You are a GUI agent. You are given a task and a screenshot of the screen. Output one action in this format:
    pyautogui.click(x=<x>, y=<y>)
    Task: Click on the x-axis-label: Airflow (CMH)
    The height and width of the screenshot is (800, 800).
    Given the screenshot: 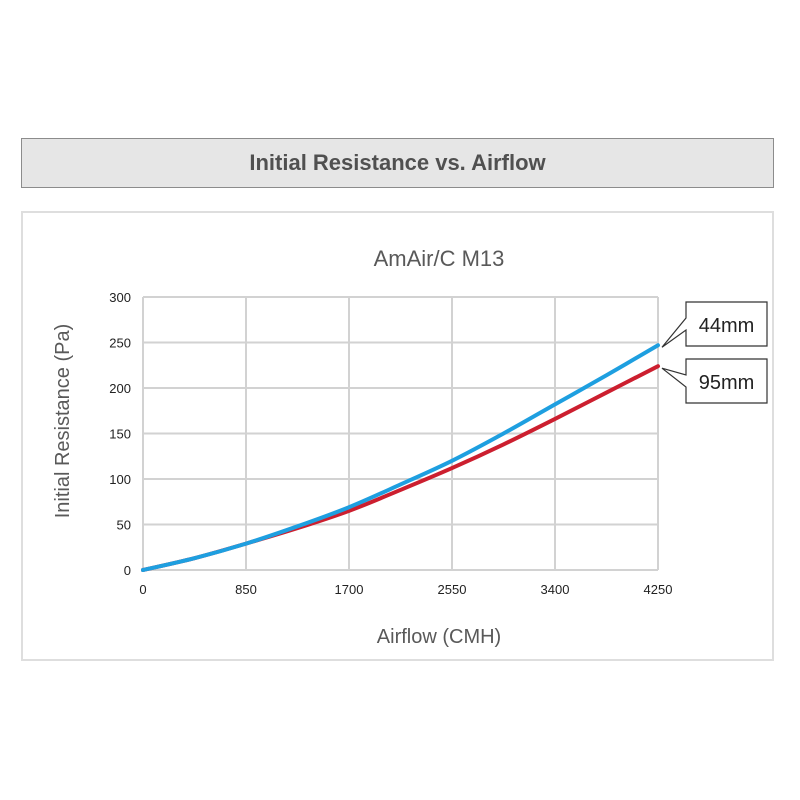 What is the action you would take?
    pyautogui.click(x=439, y=637)
    